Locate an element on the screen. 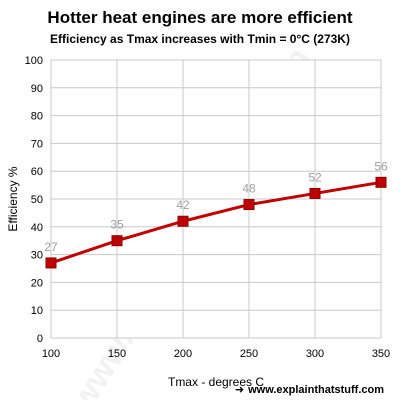 Image resolution: width=400 pixels, height=400 pixels. data-label: 35 is located at coordinates (117, 225).